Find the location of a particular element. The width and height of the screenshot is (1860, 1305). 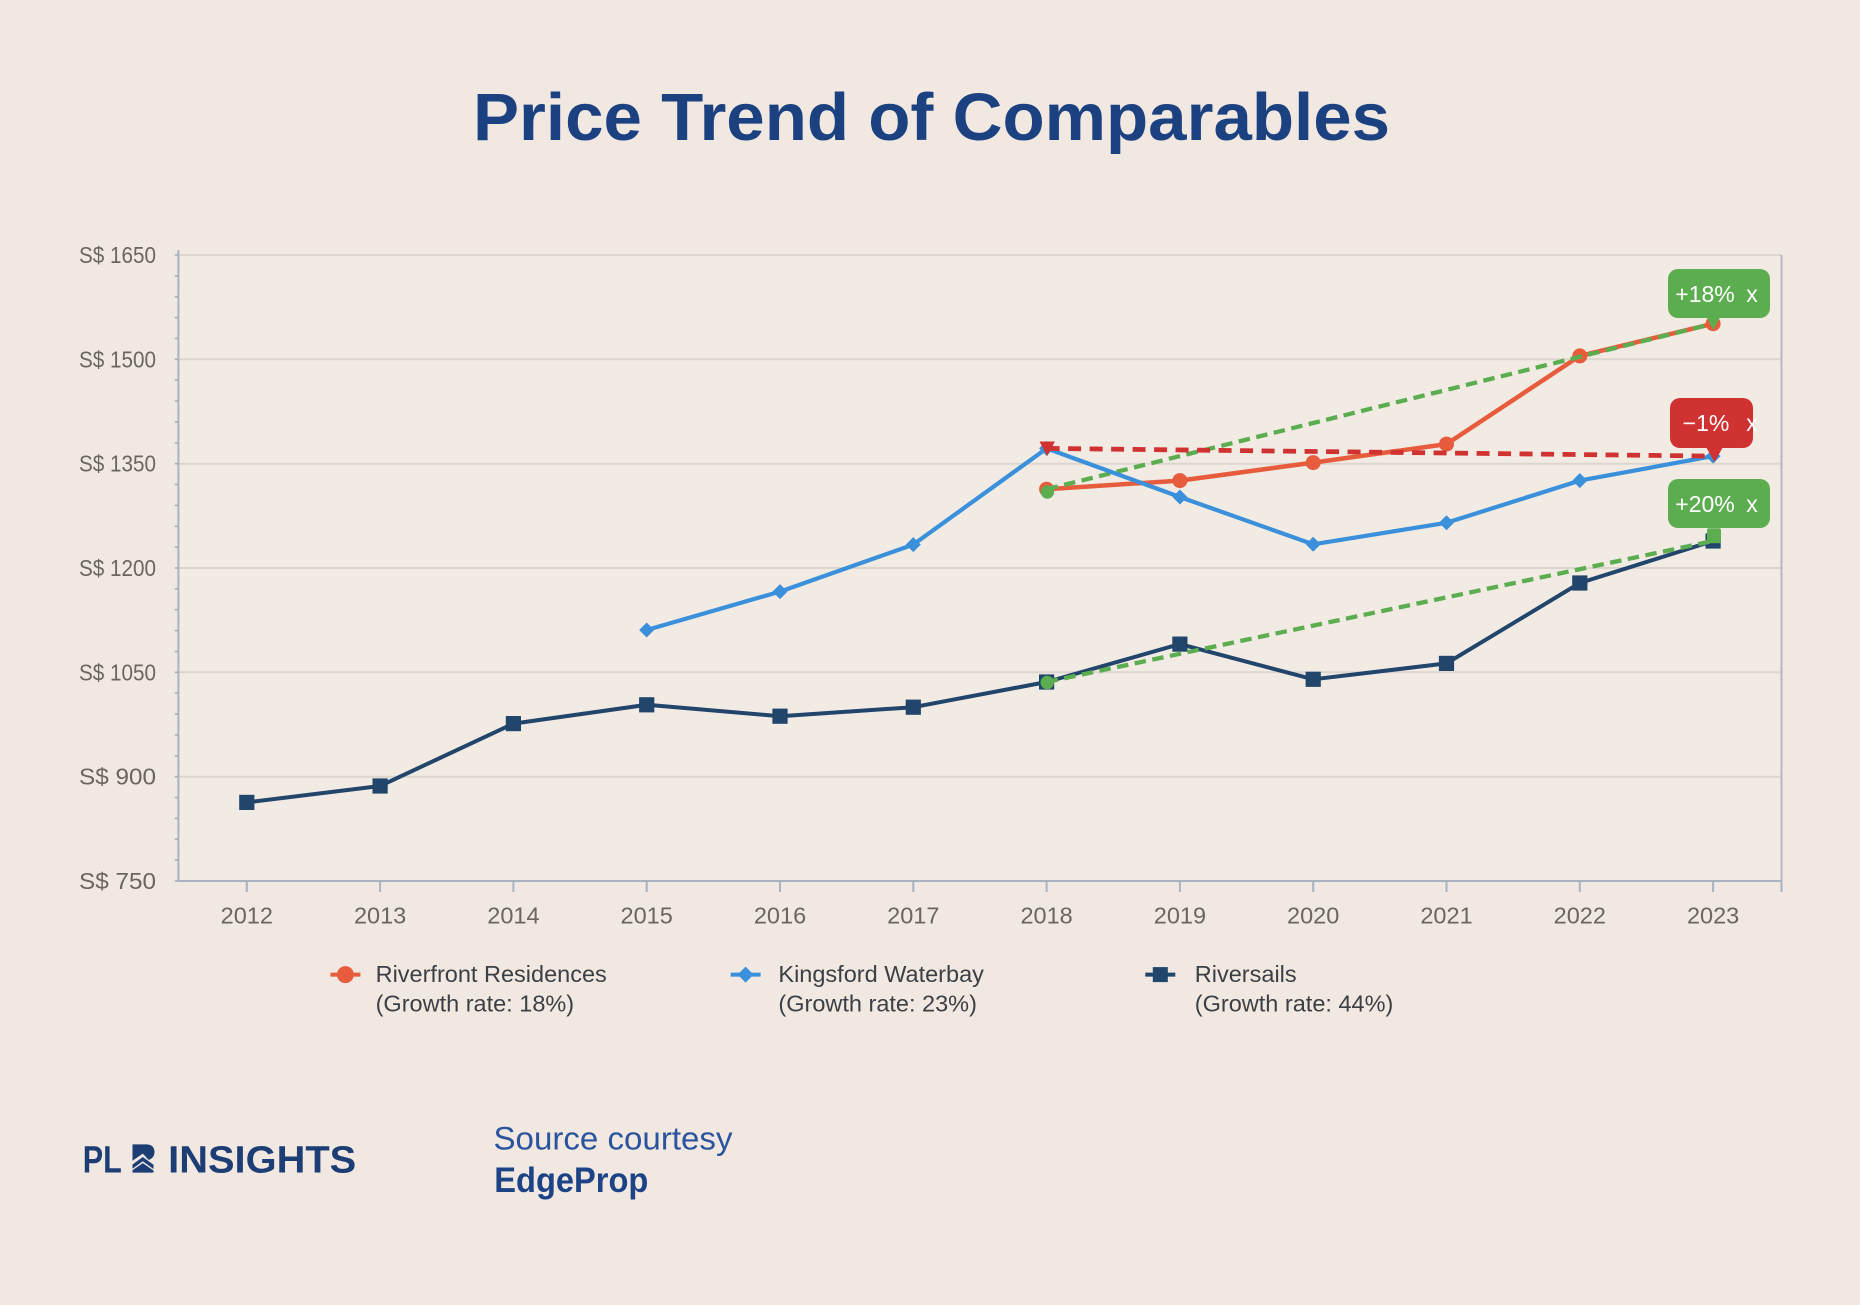

svg-text: 2013 is located at coordinates (380, 916).